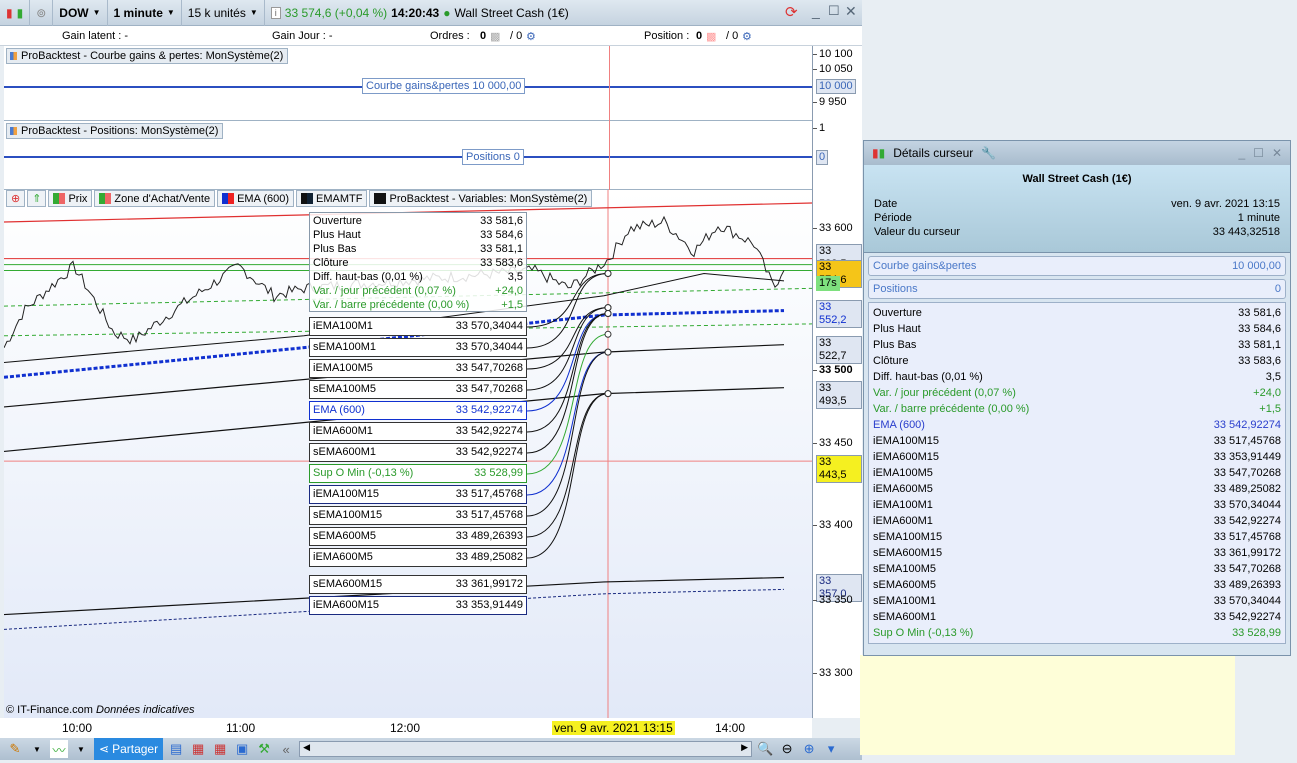 Image resolution: width=1297 pixels, height=763 pixels. I want to click on scroll-right-icon: ▶, so click(745, 747).